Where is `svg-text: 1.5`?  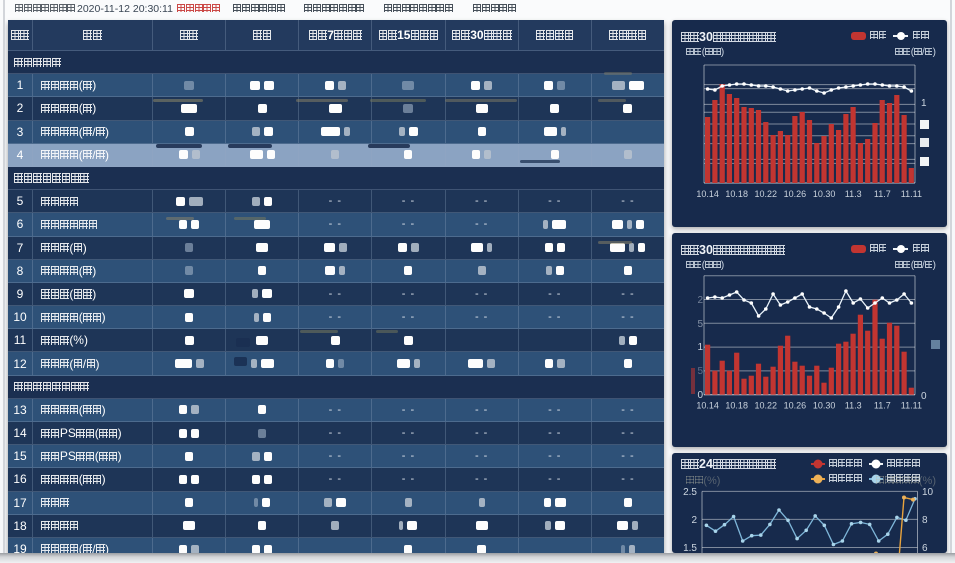 svg-text: 1.5 is located at coordinates (690, 548).